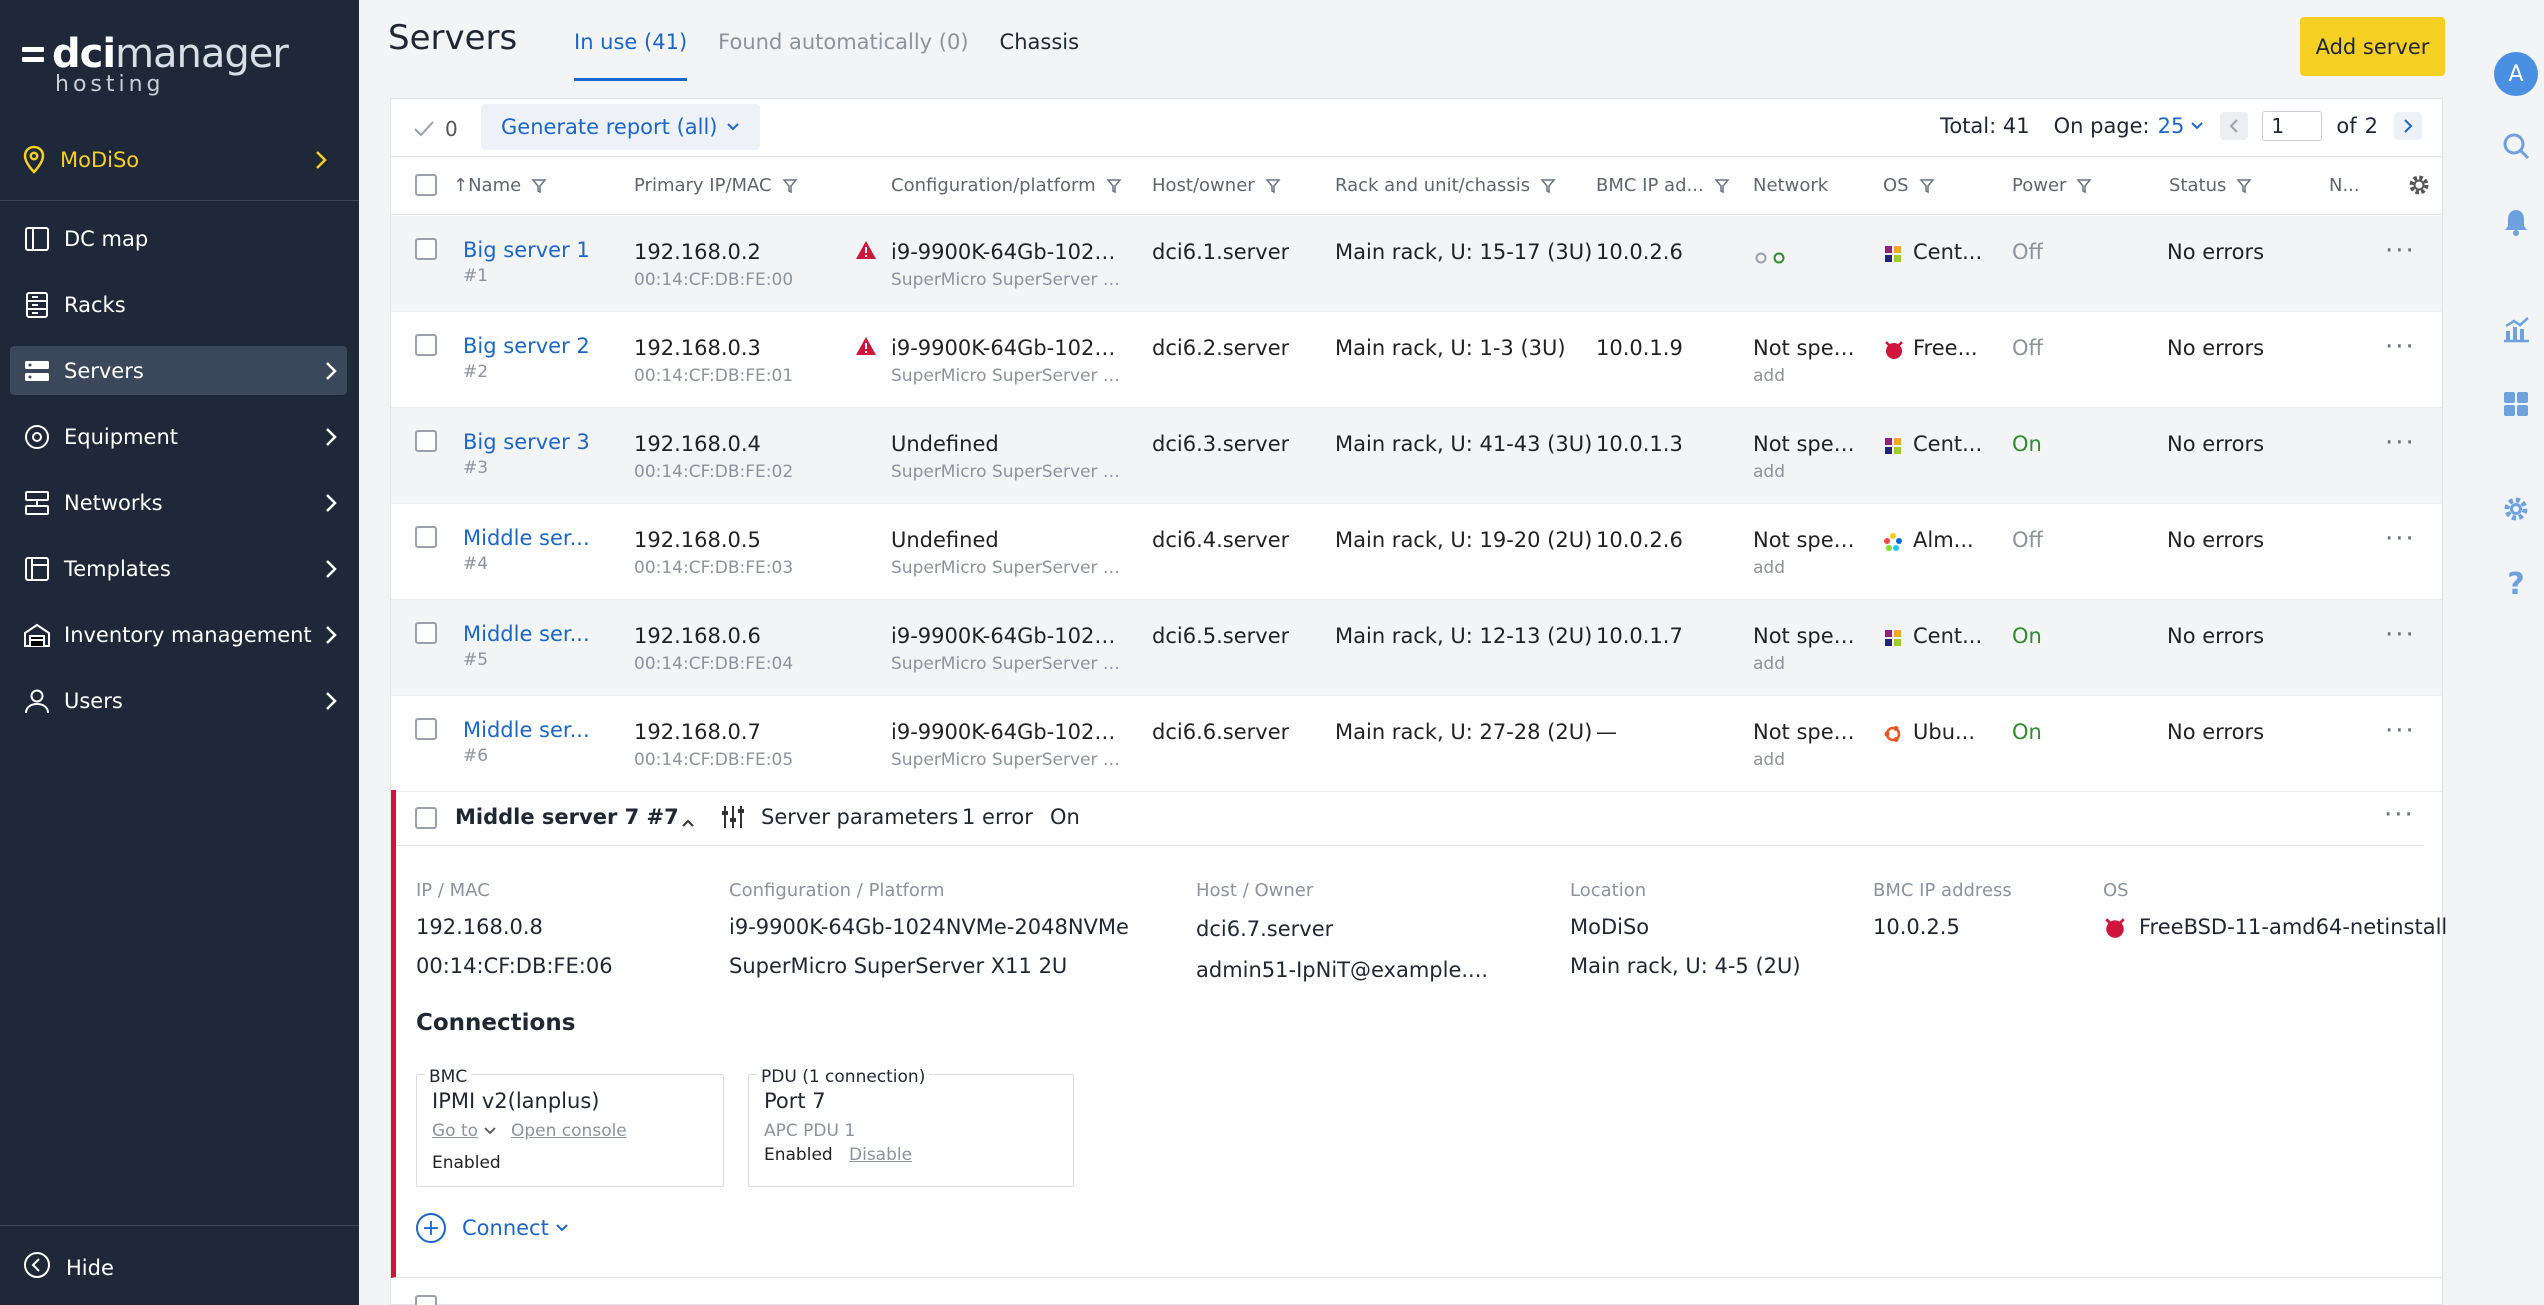 The height and width of the screenshot is (1305, 2544). Describe the element at coordinates (492, 1228) in the screenshot. I see `connect-button: + Connect` at that location.